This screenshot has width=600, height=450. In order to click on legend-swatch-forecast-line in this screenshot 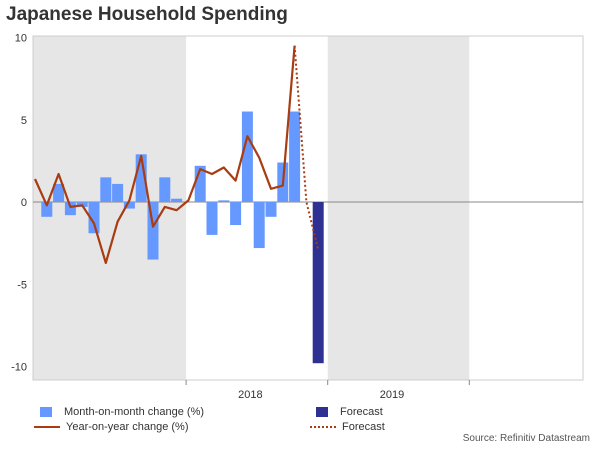, I will do `click(323, 427)`.